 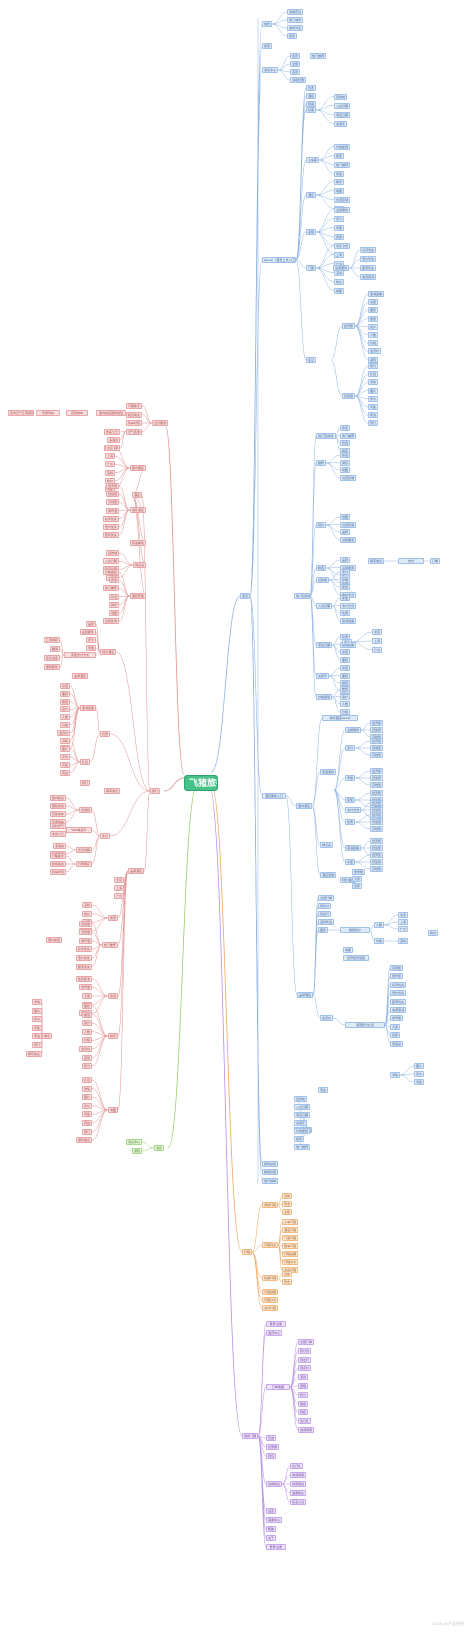 What do you see at coordinates (272, 1447) in the screenshot?
I see `mine-mid-node: 优惠券` at bounding box center [272, 1447].